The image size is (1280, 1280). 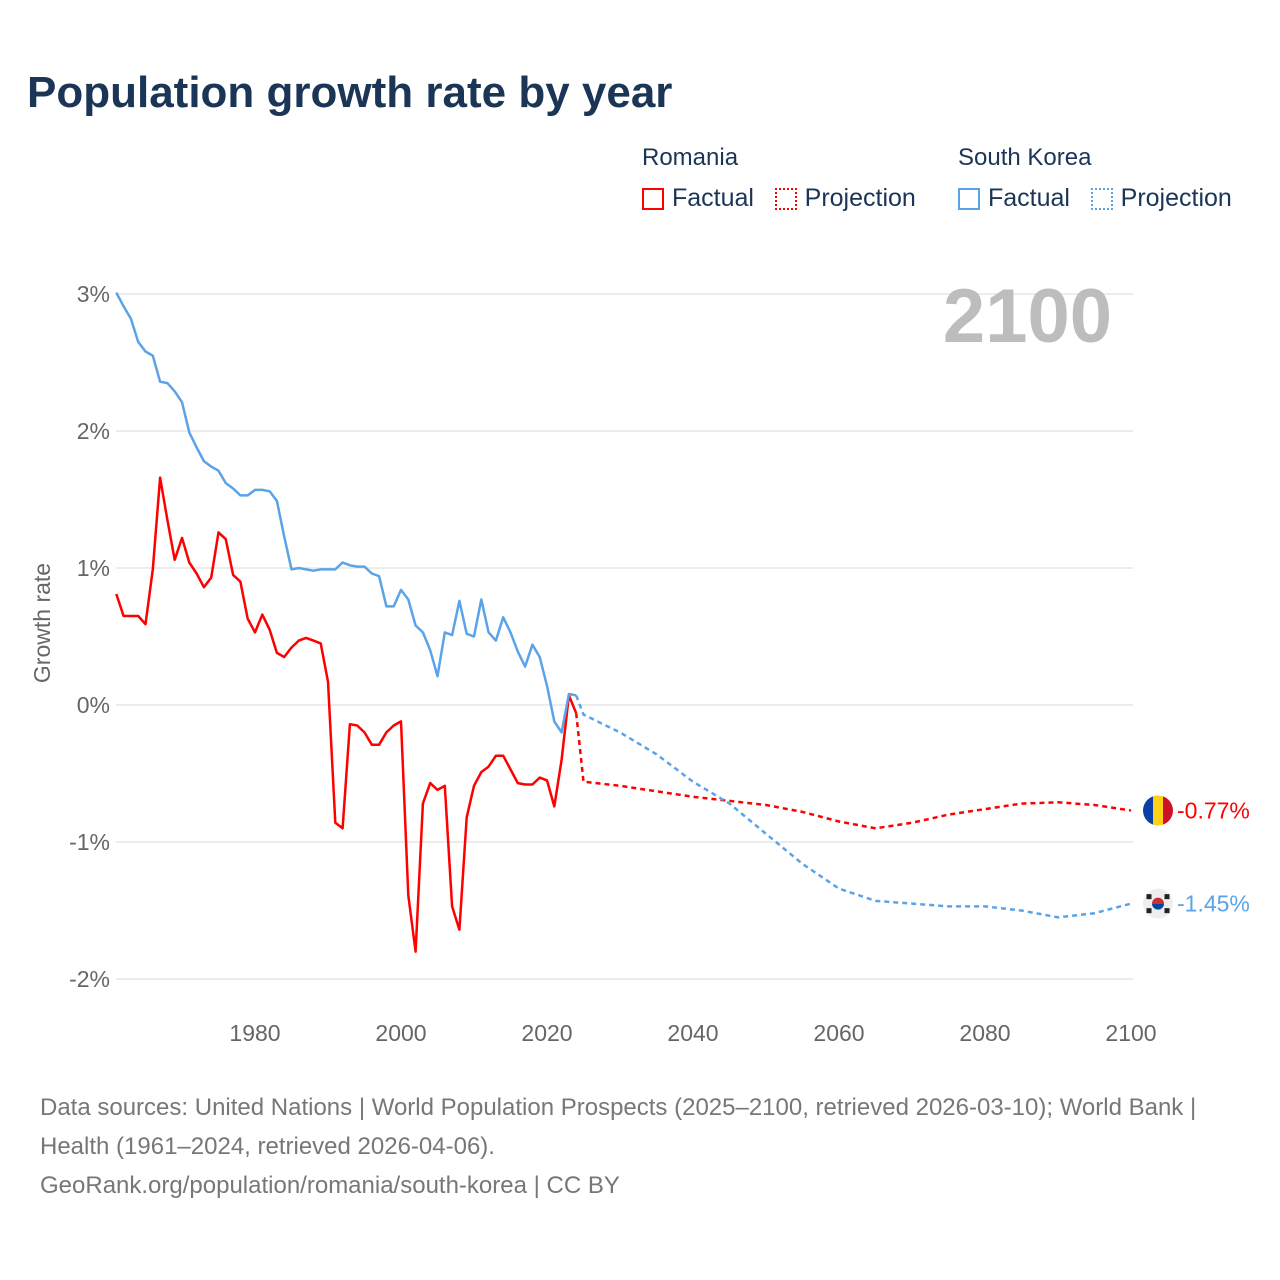 What do you see at coordinates (1095, 180) in the screenshot?
I see `legend-south-korea: South Korea Factual Projection` at bounding box center [1095, 180].